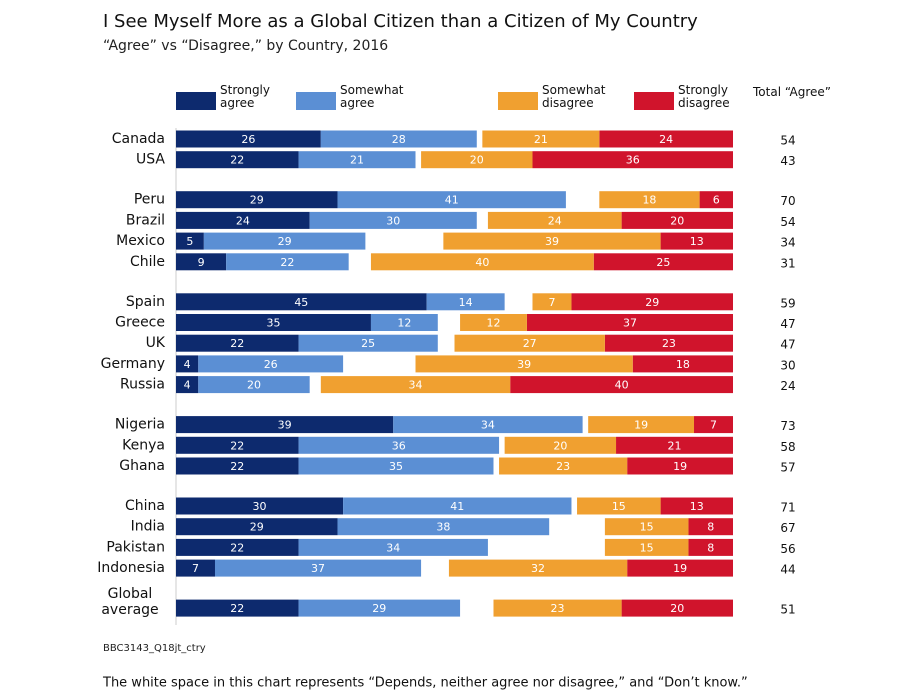  Describe the element at coordinates (787, 263) in the screenshot. I see `total-value: 31` at that location.